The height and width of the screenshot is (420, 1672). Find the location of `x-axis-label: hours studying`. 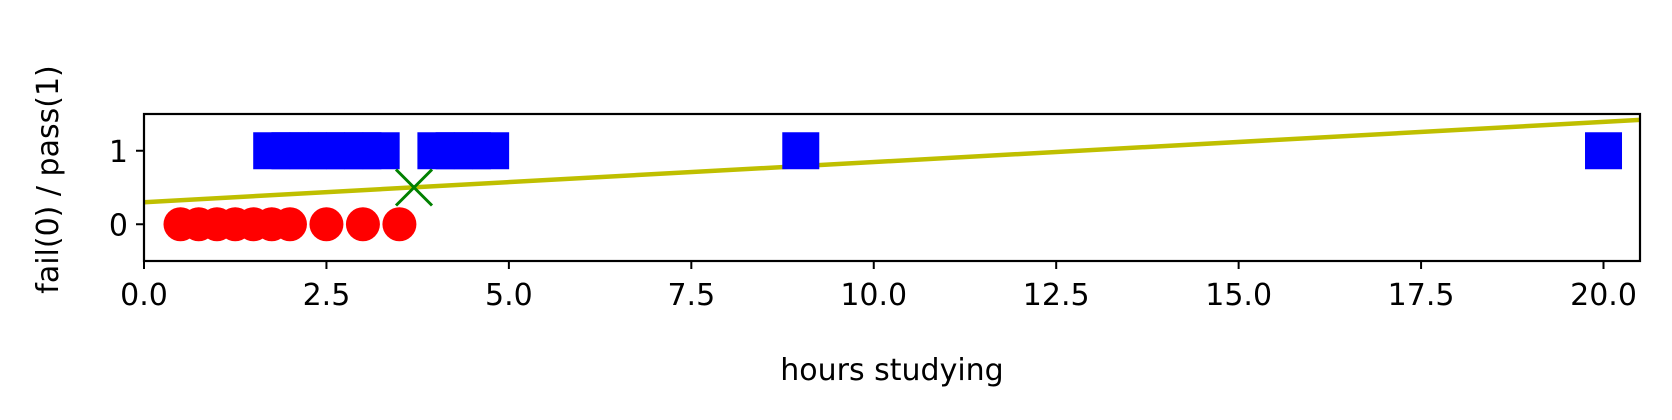

x-axis-label: hours studying is located at coordinates (891, 370).